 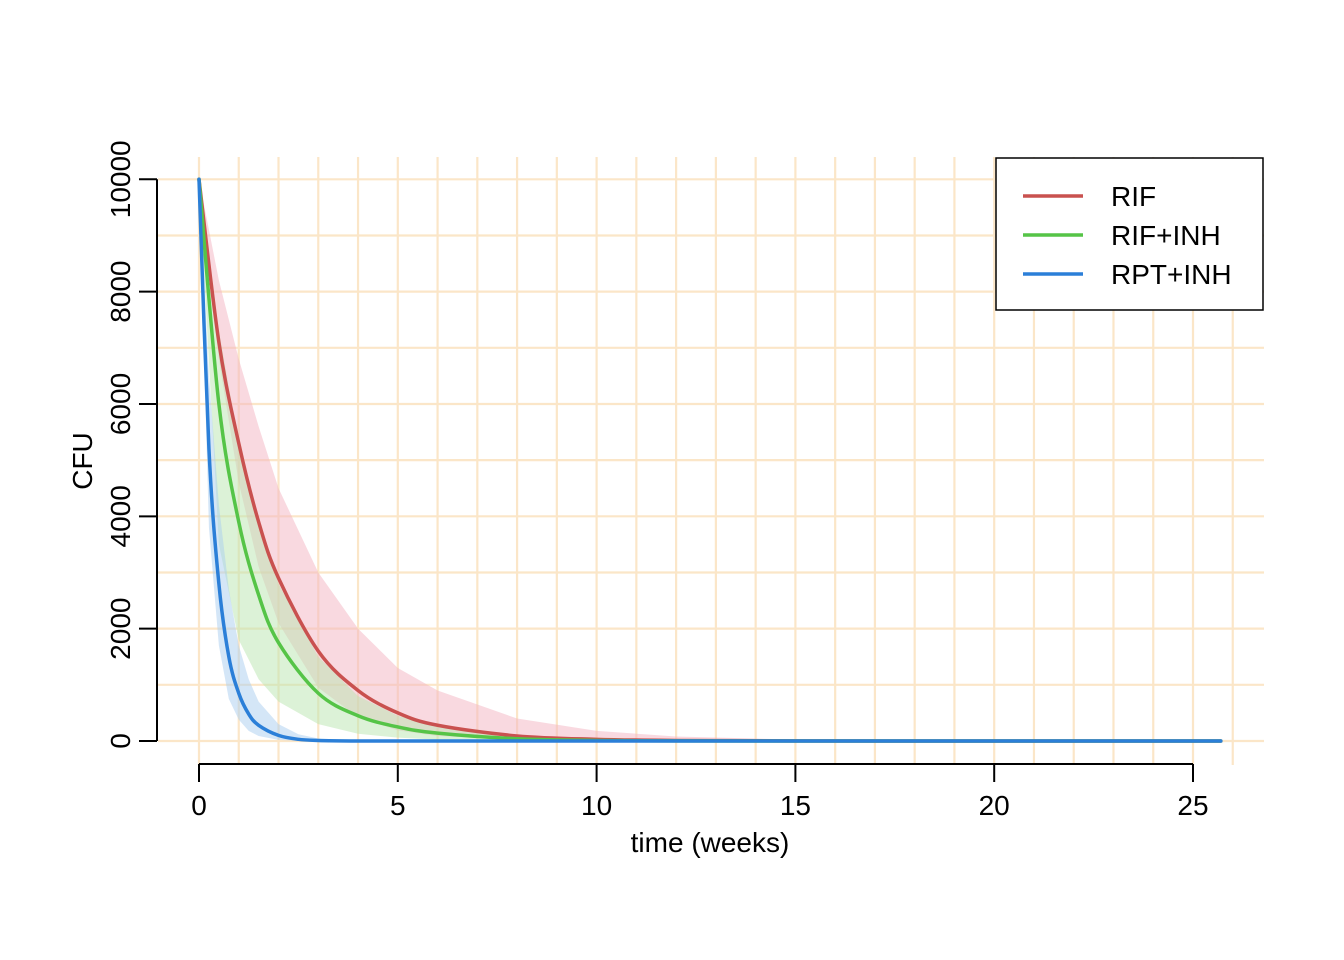 I want to click on y-tick-label: 2000, so click(x=120, y=629).